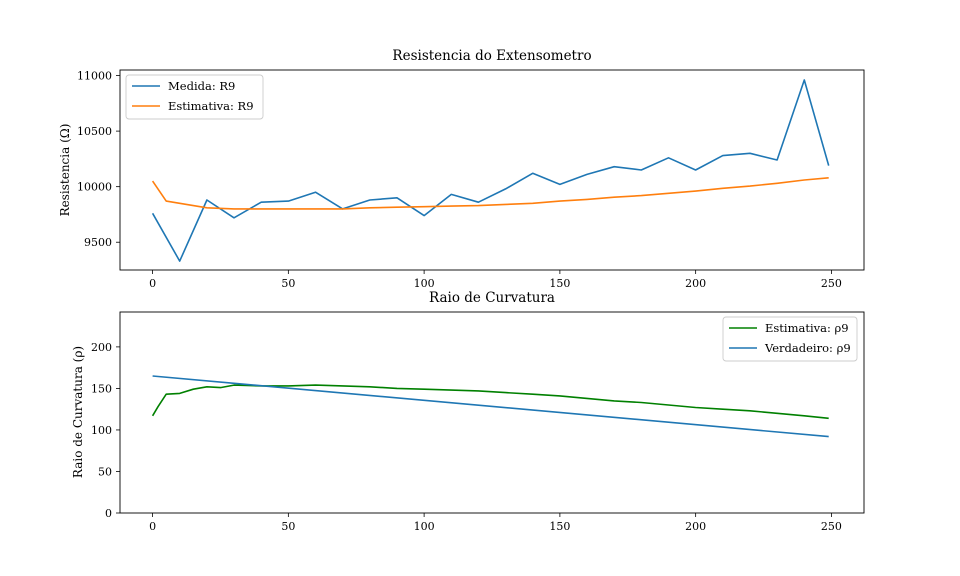  What do you see at coordinates (559, 526) in the screenshot?
I see `curvature-x-tick-label-150: 150` at bounding box center [559, 526].